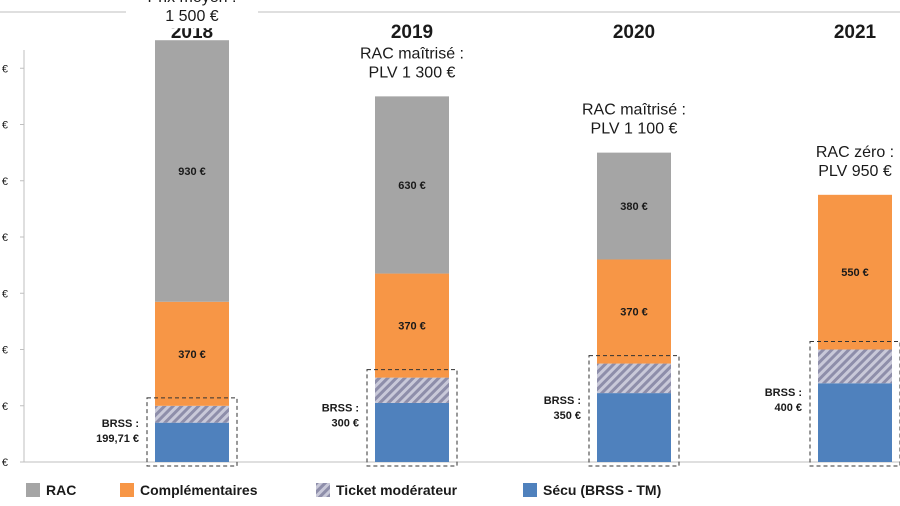  I want to click on bar-segment-s-cu-brss-tm--2018, so click(192, 442).